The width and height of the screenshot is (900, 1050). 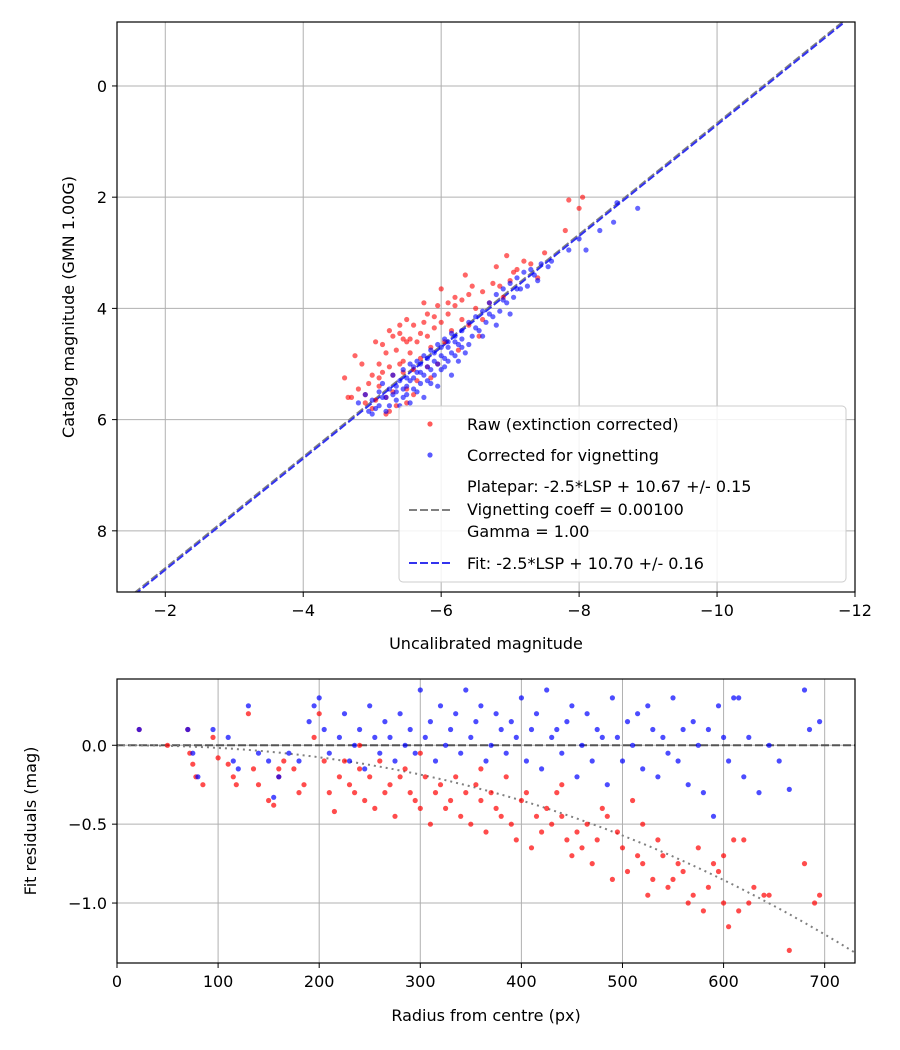 What do you see at coordinates (430, 424) in the screenshot?
I see `legend-raw-marker` at bounding box center [430, 424].